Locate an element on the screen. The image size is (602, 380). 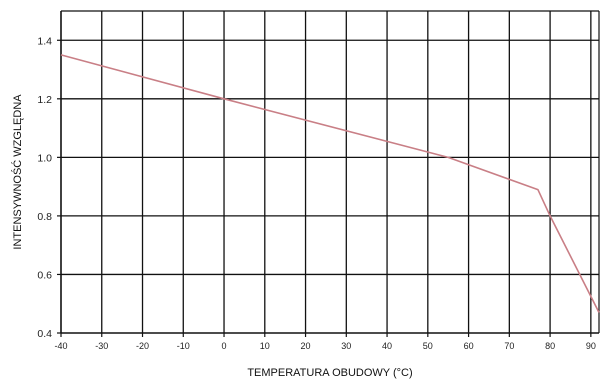
x-axis-label: TEMPERATURA OBUDOWY (°C) is located at coordinates (329, 373).